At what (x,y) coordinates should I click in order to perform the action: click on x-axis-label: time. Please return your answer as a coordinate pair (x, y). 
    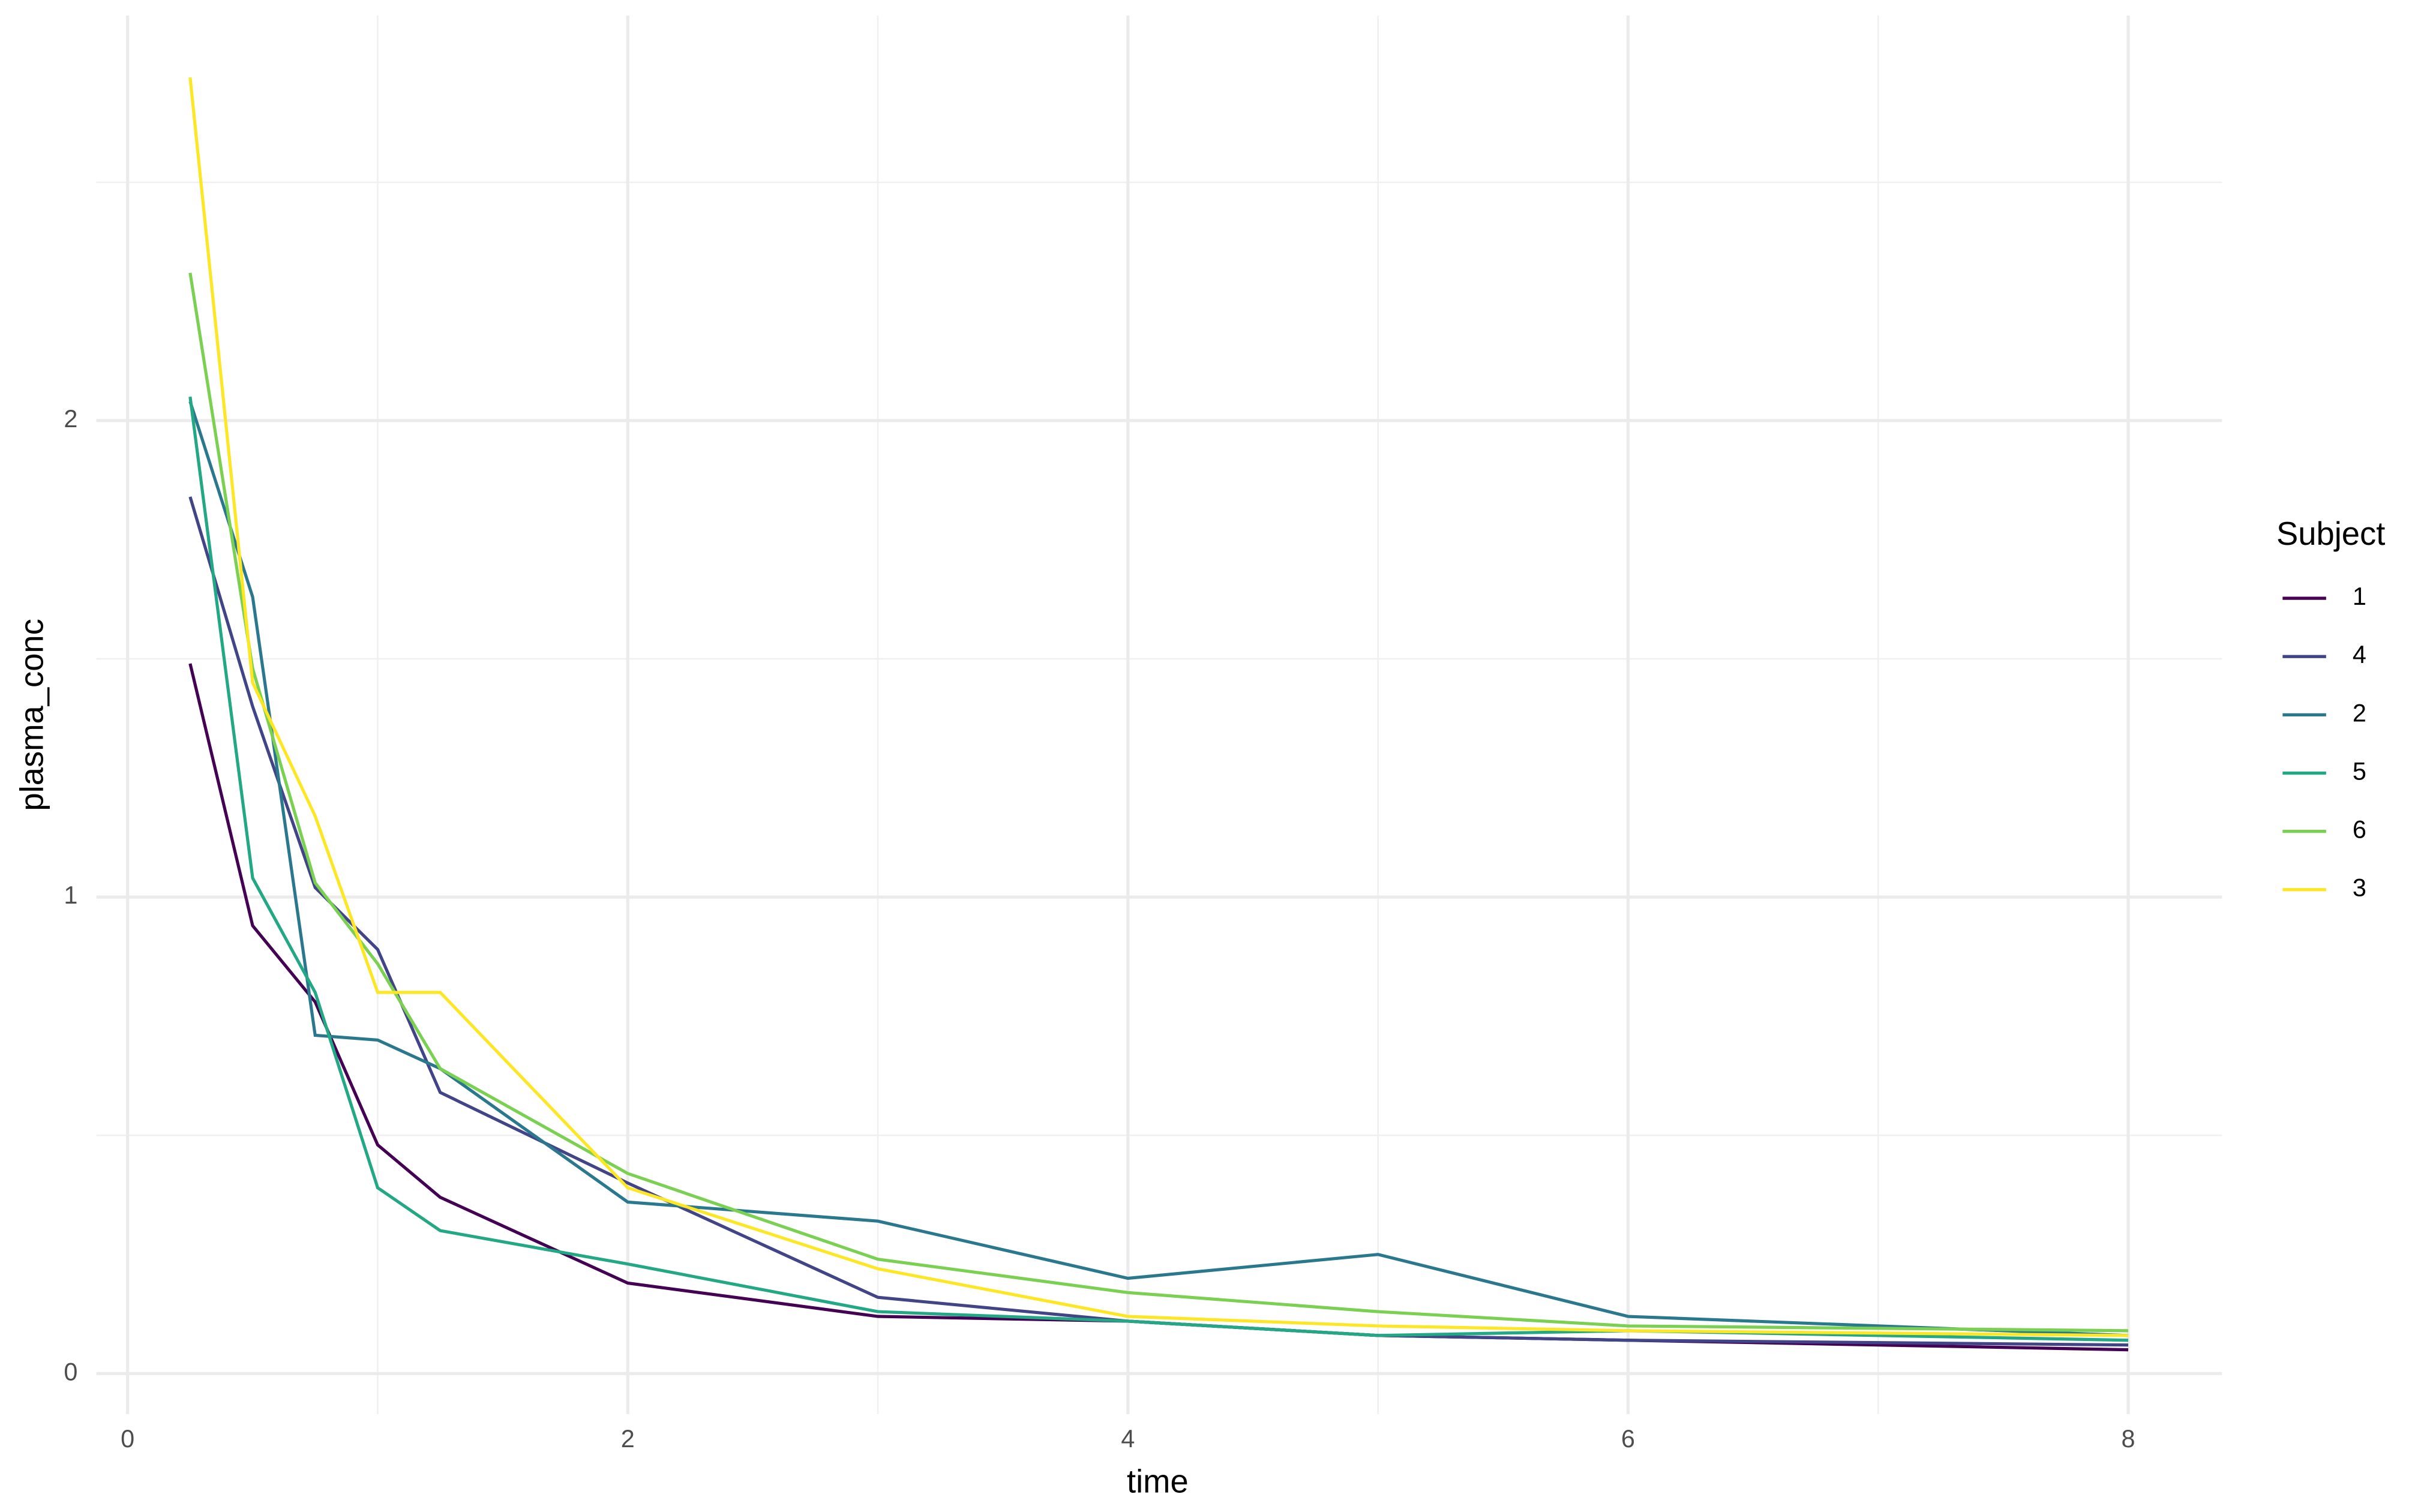
    Looking at the image, I should click on (1158, 1482).